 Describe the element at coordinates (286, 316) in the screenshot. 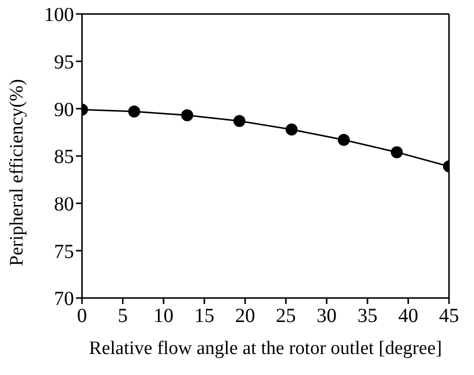

I see `x-tick-label: 25` at that location.